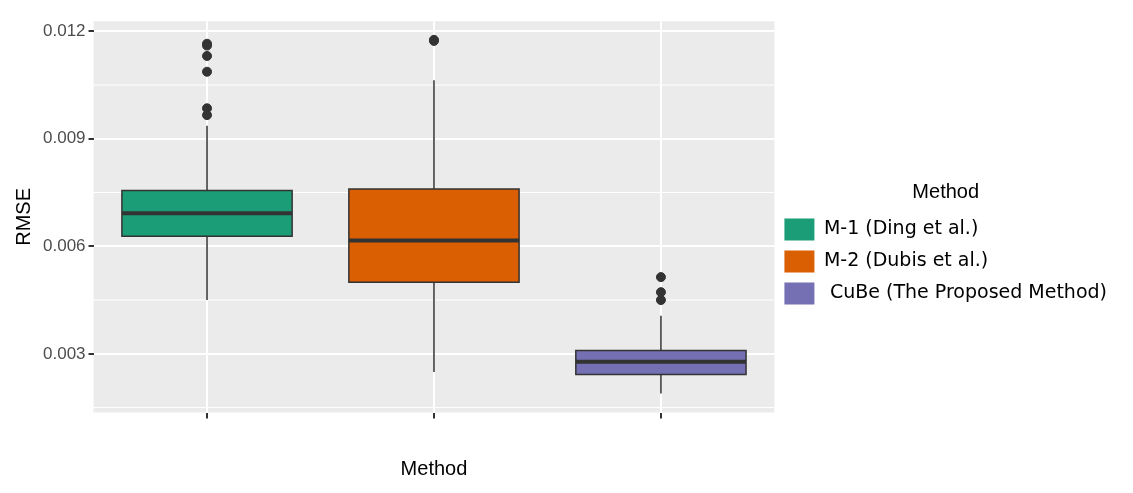 The width and height of the screenshot is (1133, 493). Describe the element at coordinates (64, 30) in the screenshot. I see `y-tick-label: 0.012` at that location.